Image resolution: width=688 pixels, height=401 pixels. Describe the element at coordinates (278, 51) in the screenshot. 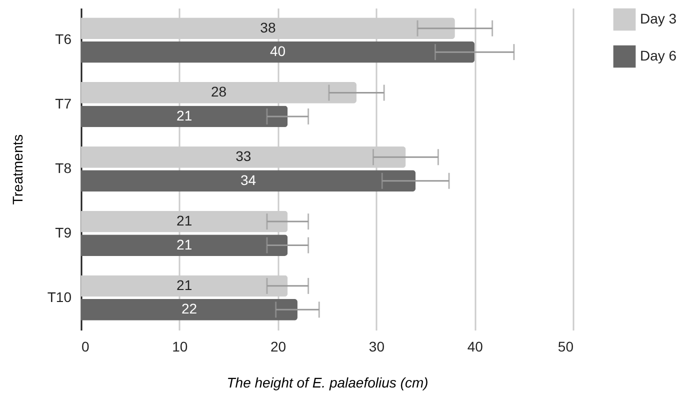

I see `data-label: 40` at that location.